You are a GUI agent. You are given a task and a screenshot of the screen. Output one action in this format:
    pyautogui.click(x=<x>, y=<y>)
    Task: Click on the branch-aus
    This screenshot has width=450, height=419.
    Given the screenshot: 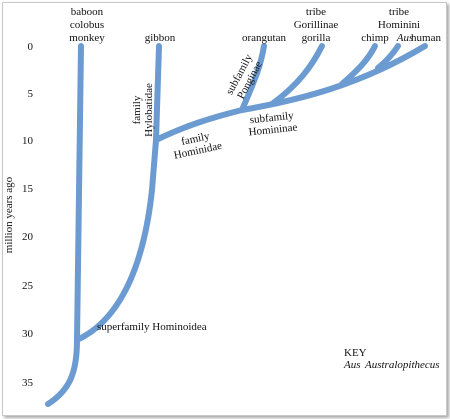 What is the action you would take?
    pyautogui.click(x=388, y=57)
    